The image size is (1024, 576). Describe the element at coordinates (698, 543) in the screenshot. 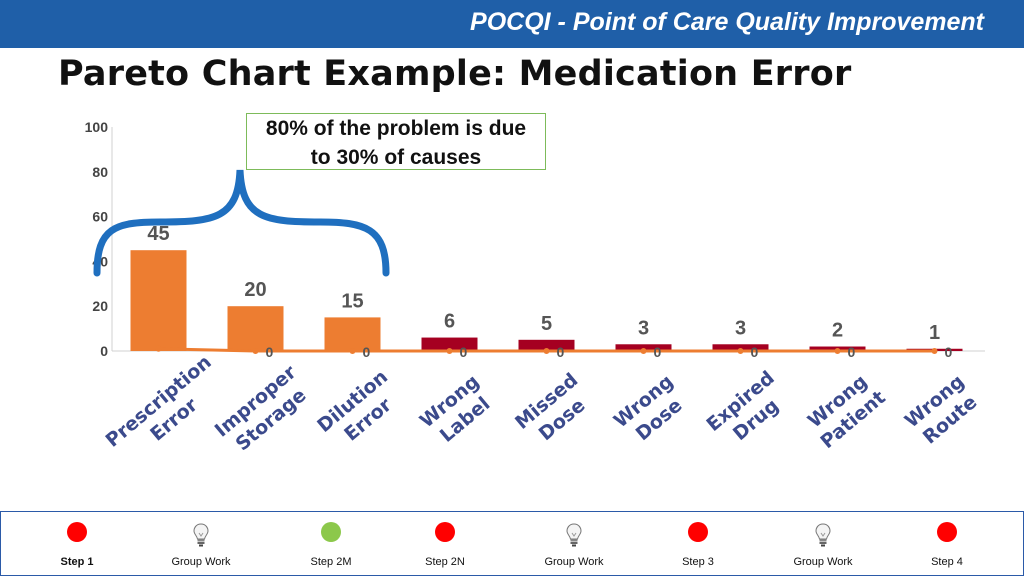

I see `step-item: Step 3` at that location.